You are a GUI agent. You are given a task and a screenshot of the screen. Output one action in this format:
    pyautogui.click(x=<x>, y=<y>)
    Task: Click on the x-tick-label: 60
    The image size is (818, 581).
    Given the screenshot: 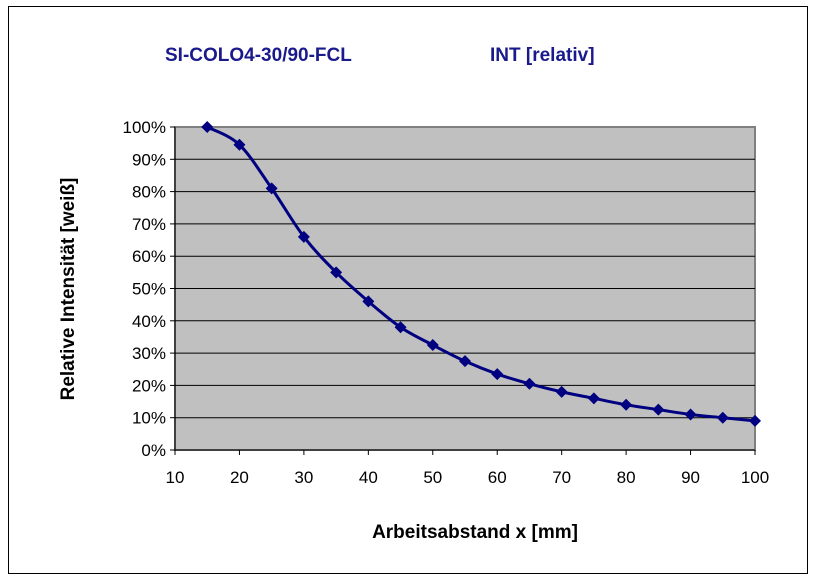 What is the action you would take?
    pyautogui.click(x=497, y=477)
    